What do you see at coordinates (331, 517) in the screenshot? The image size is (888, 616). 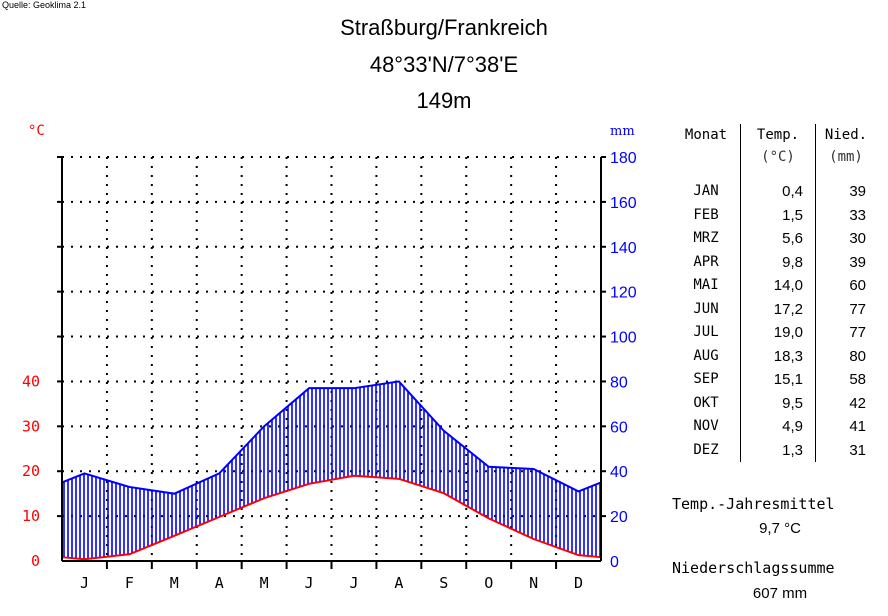 I see `temp-line` at bounding box center [331, 517].